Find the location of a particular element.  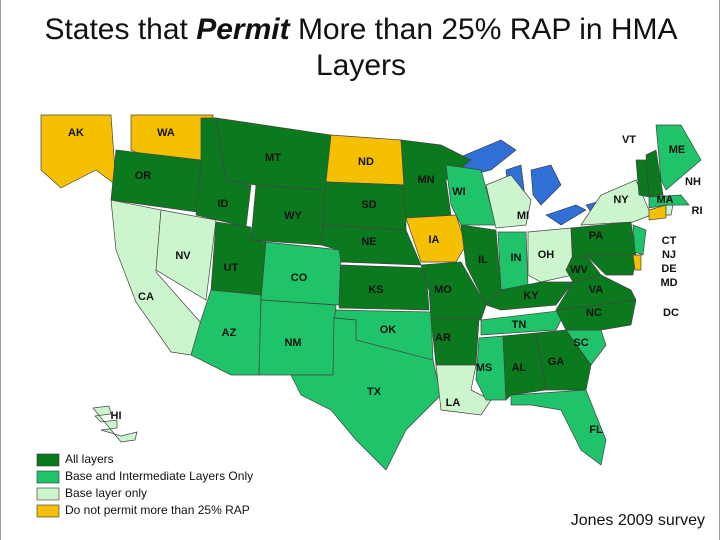

state-label: MS is located at coordinates (484, 368).